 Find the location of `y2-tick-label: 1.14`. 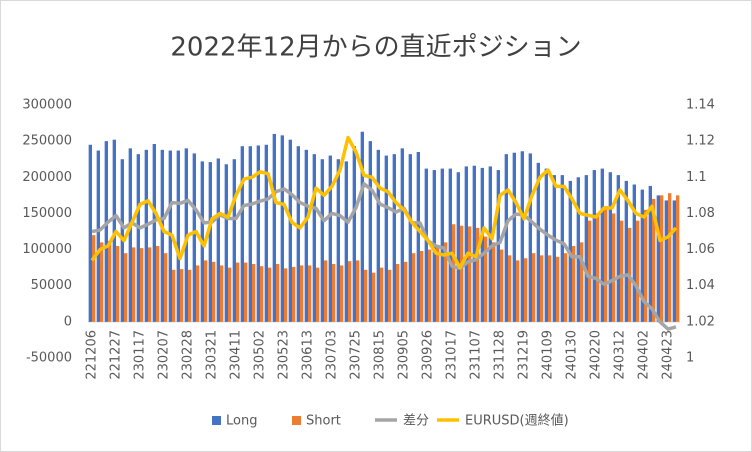

y2-tick-label: 1.14 is located at coordinates (700, 105).